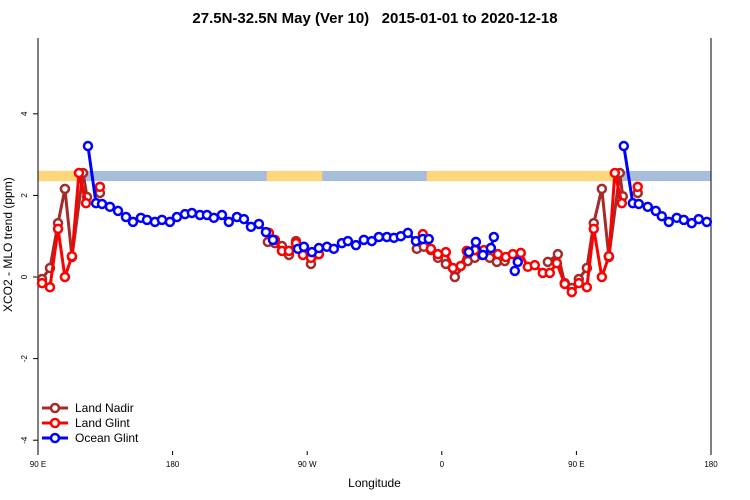 The image size is (750, 500). I want to click on x-tick-label: 0, so click(442, 464).